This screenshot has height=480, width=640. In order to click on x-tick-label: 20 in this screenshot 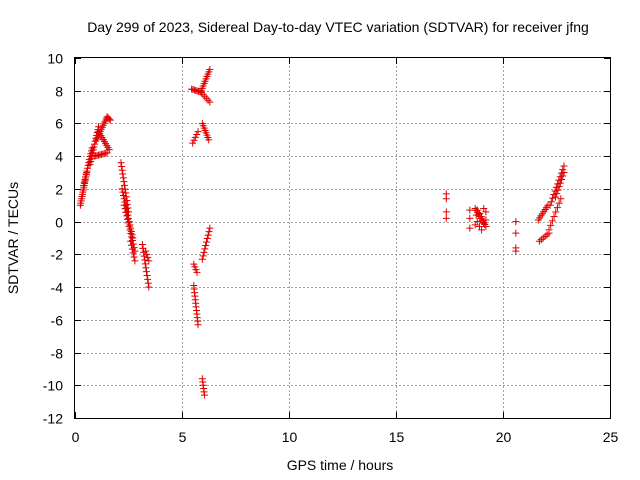, I will do `click(504, 437)`.